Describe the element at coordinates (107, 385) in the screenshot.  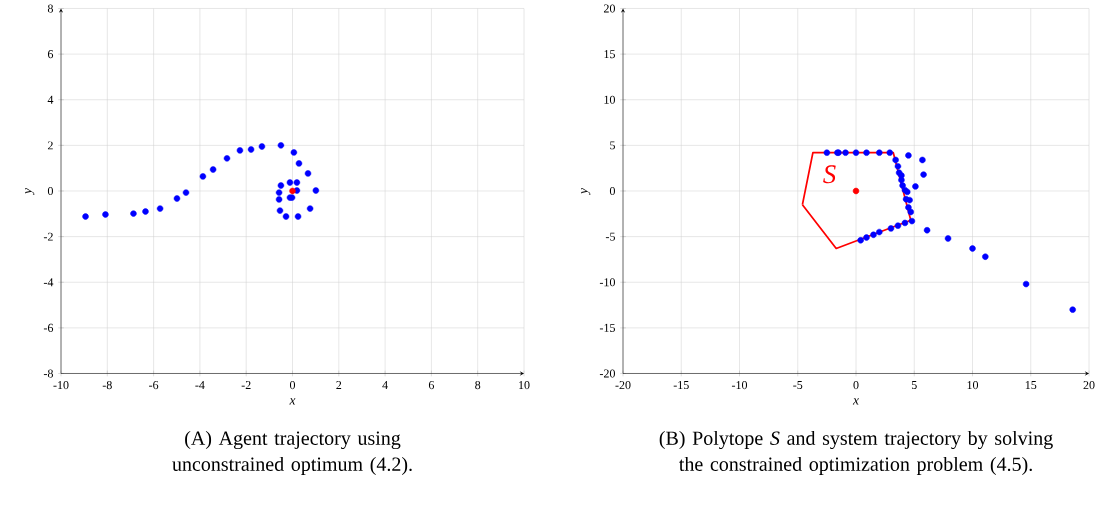
I see `x-tick-label: -8` at that location.